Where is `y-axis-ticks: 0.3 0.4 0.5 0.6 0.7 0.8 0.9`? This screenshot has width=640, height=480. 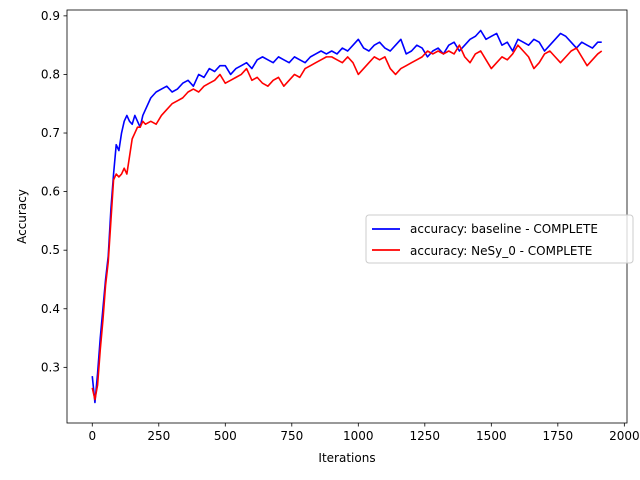
y-axis-ticks: 0.3 0.4 0.5 0.6 0.7 0.8 0.9 is located at coordinates (54, 191).